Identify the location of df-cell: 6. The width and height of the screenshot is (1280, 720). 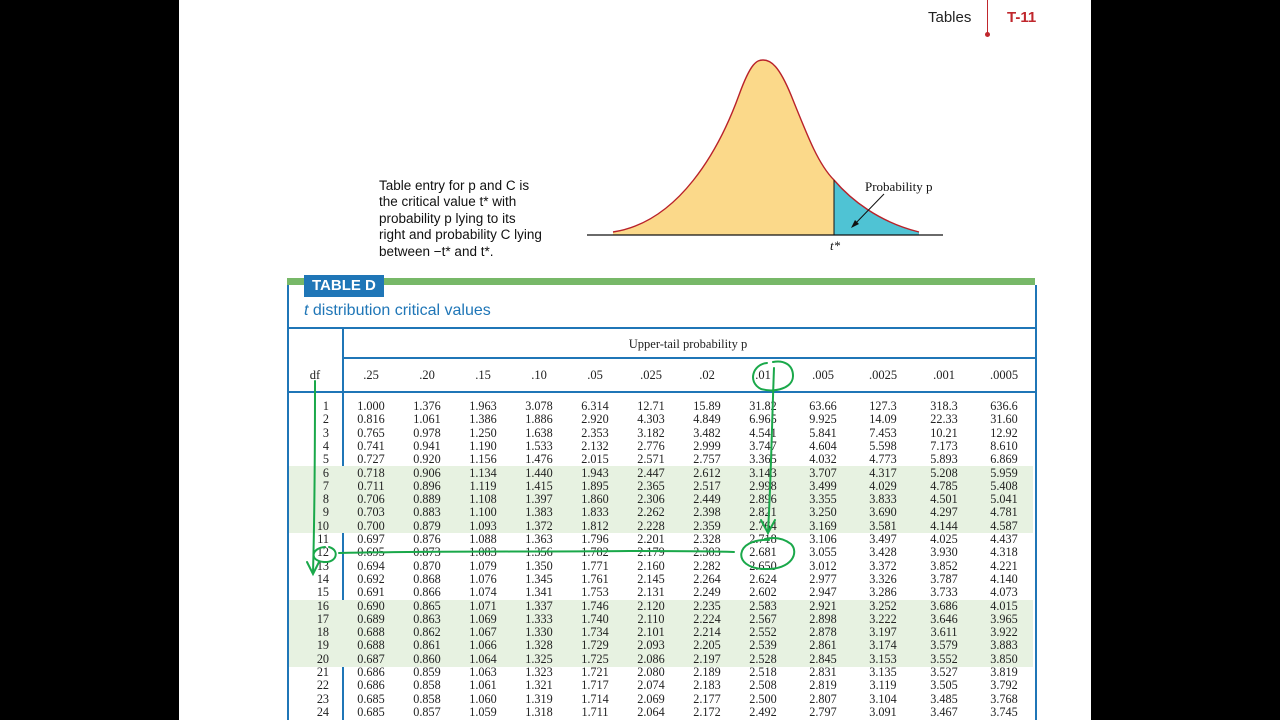
(325, 472).